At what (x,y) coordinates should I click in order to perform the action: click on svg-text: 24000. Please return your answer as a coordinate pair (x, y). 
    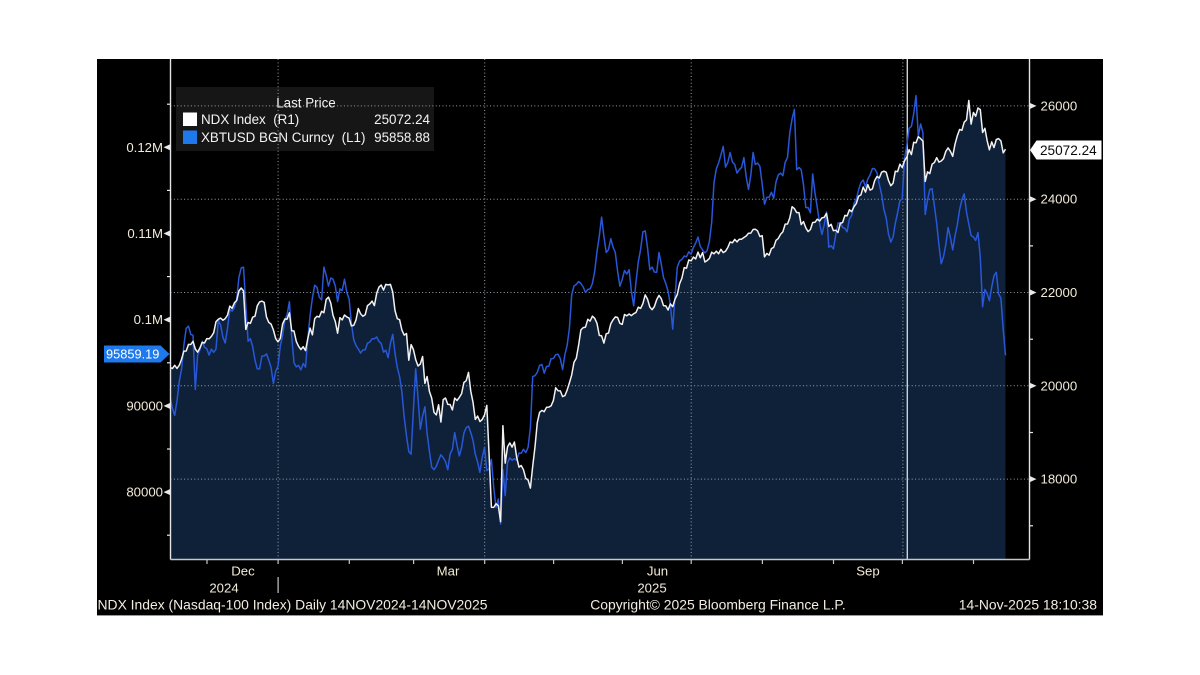
    Looking at the image, I should click on (1059, 199).